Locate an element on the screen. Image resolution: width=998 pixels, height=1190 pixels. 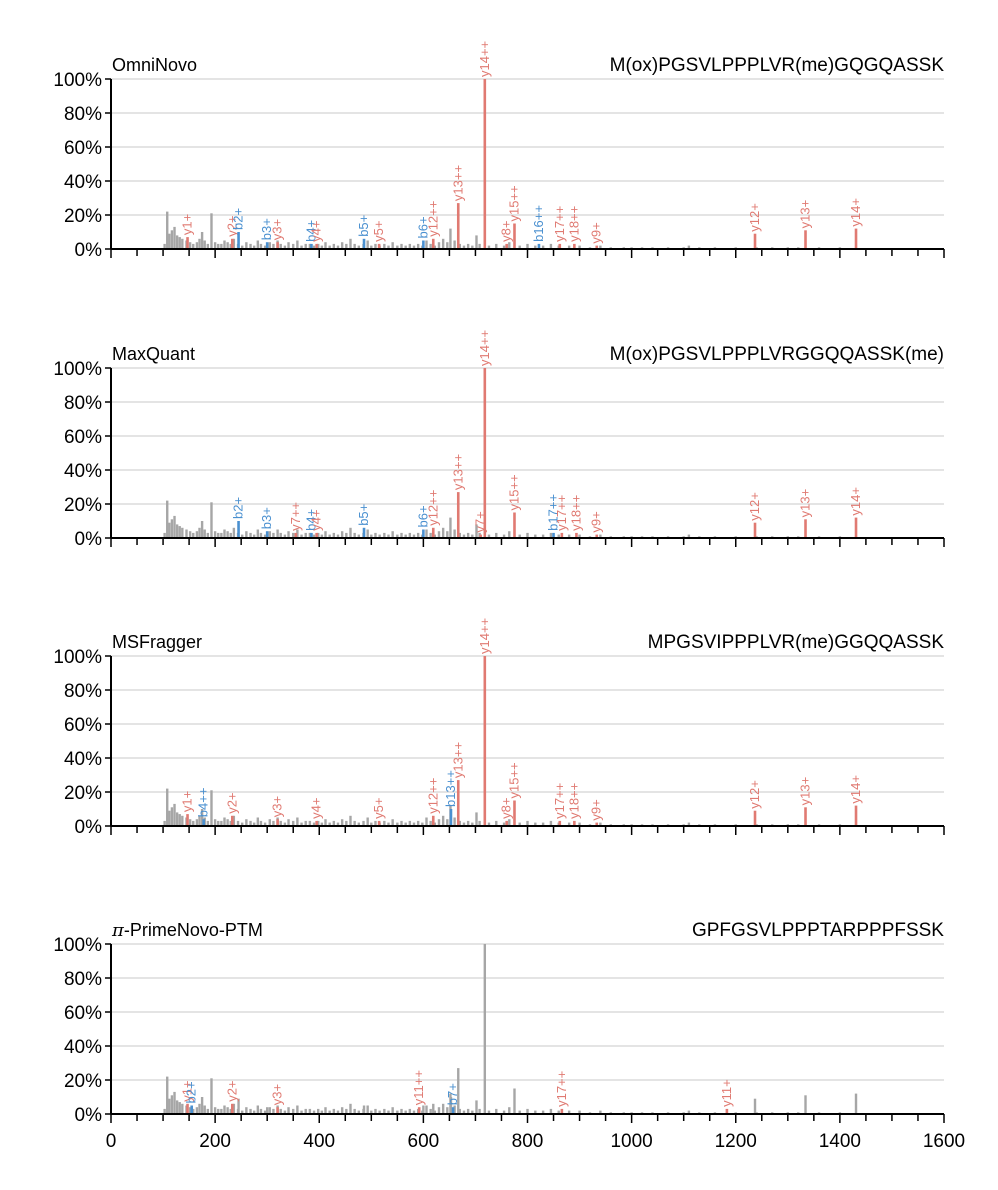
tool-name: OmniNovo is located at coordinates (154, 65).